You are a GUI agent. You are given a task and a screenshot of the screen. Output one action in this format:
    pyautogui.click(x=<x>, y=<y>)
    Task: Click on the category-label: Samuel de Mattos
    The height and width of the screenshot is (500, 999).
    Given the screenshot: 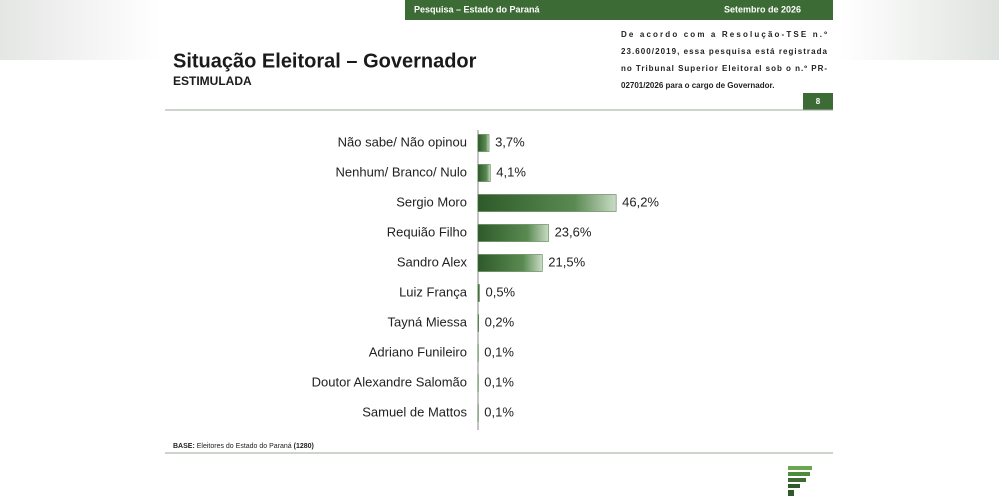 What is the action you would take?
    pyautogui.click(x=414, y=411)
    